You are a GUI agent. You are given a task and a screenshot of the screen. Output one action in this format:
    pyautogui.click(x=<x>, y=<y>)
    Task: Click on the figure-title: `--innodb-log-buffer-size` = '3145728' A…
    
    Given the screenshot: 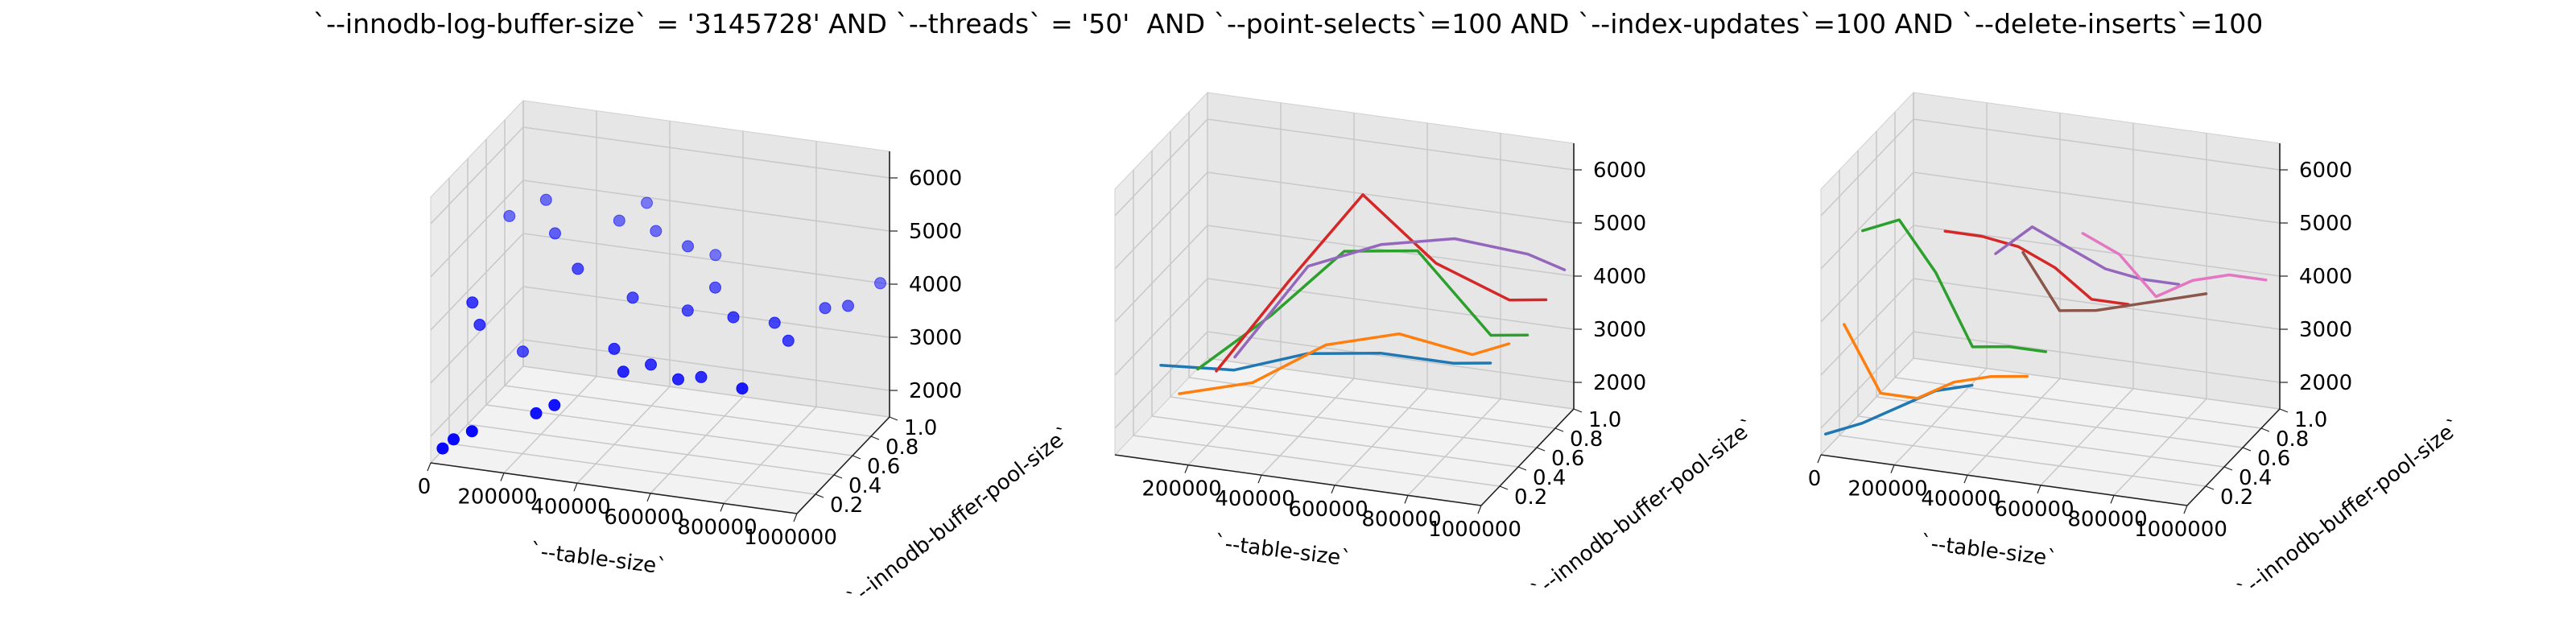 What is the action you would take?
    pyautogui.click(x=1288, y=23)
    